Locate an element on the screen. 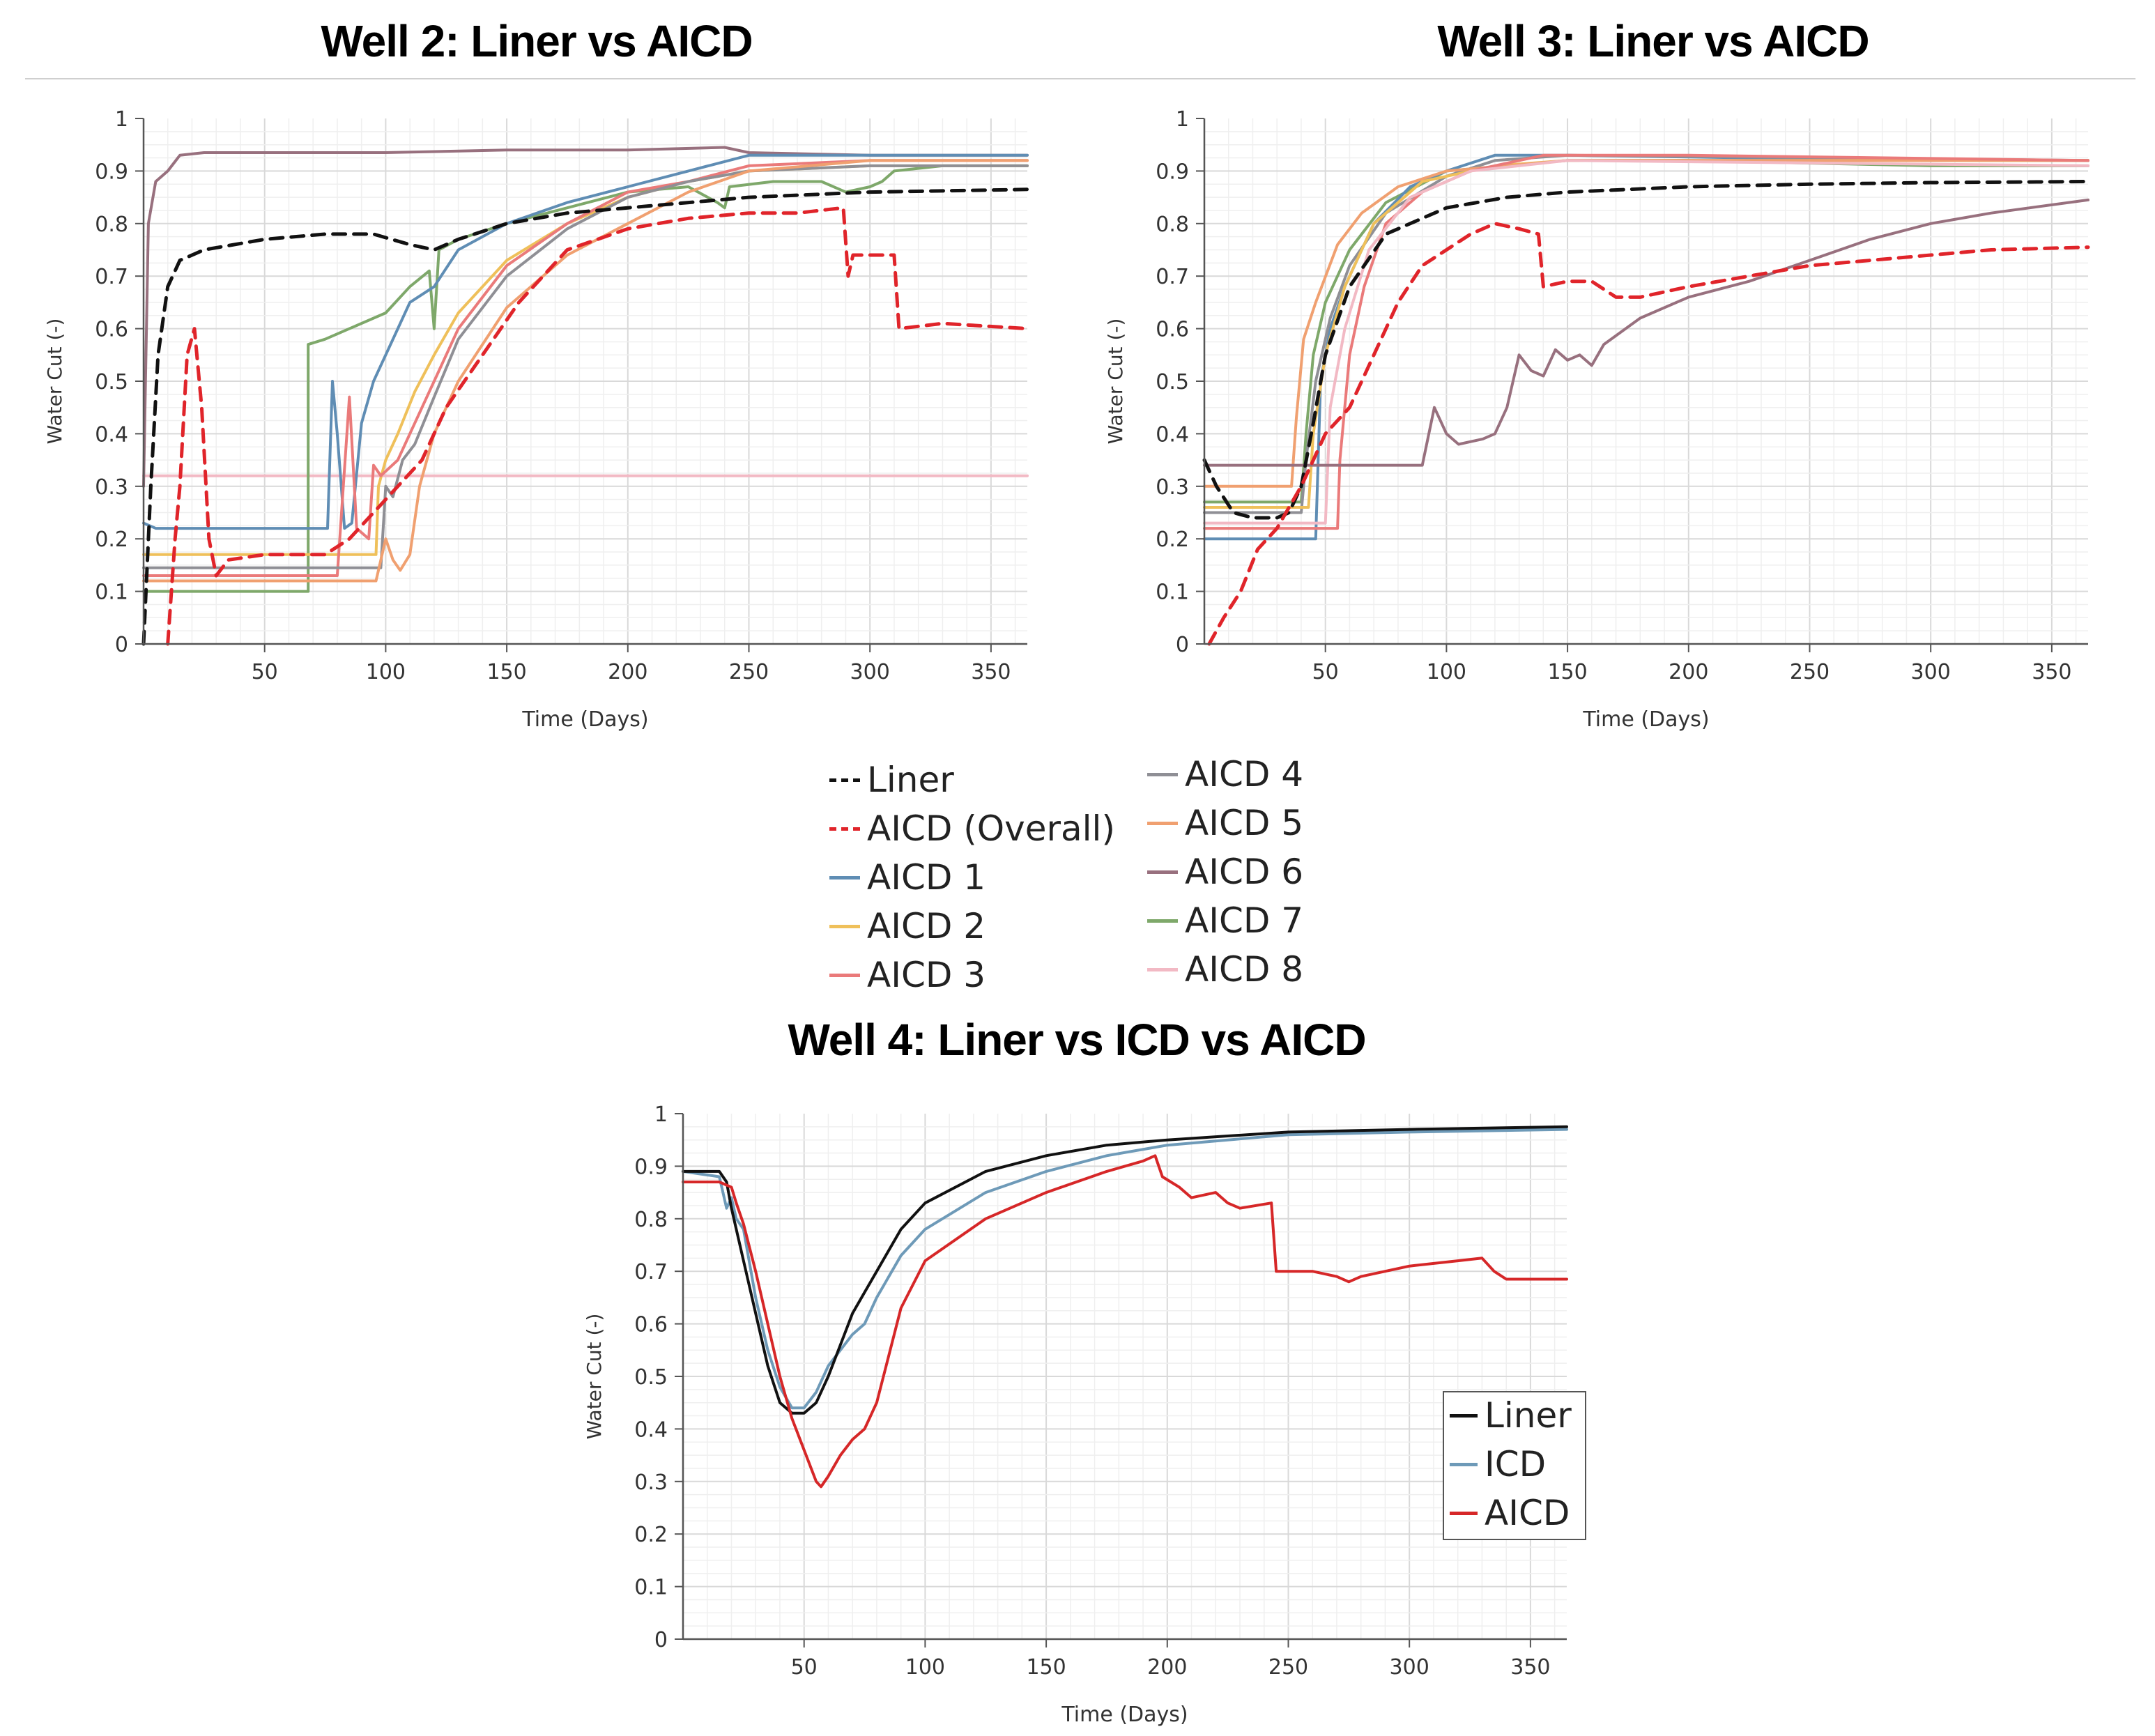 The width and height of the screenshot is (2155, 1736). legend-label-aicd-5: AICD 5 is located at coordinates (1244, 823).